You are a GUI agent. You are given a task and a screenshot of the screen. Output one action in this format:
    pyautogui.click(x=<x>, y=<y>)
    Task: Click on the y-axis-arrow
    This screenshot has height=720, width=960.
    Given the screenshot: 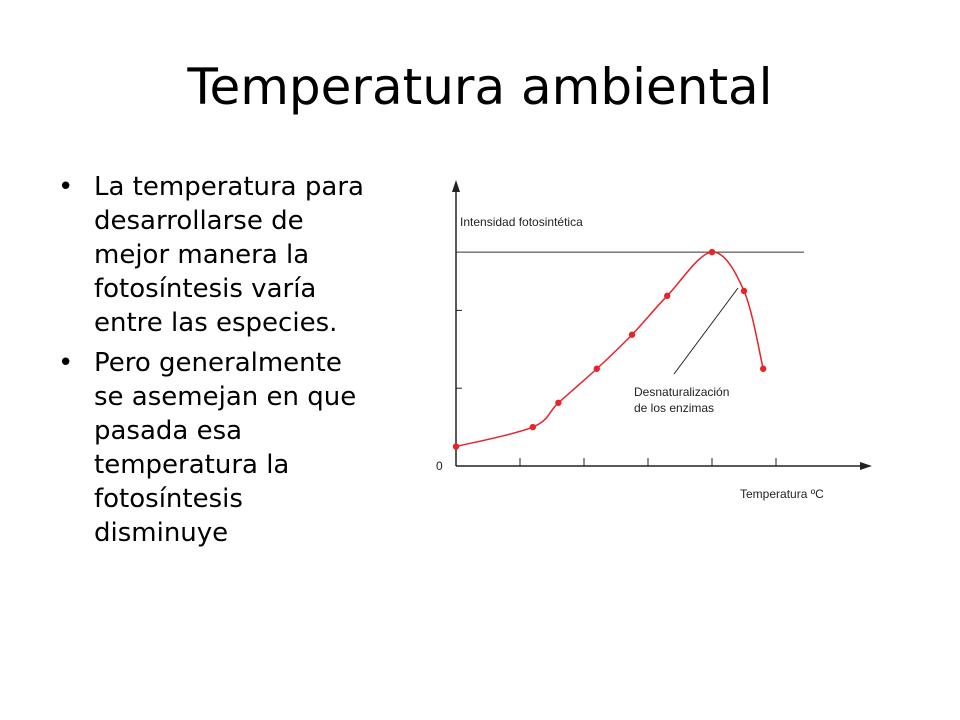 What is the action you would take?
    pyautogui.click(x=456, y=186)
    